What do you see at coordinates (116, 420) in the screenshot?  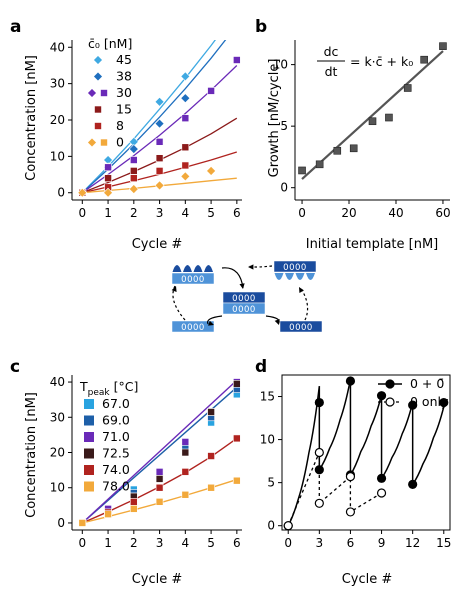 I see `legend-label-69.0: 69.0` at bounding box center [116, 420].